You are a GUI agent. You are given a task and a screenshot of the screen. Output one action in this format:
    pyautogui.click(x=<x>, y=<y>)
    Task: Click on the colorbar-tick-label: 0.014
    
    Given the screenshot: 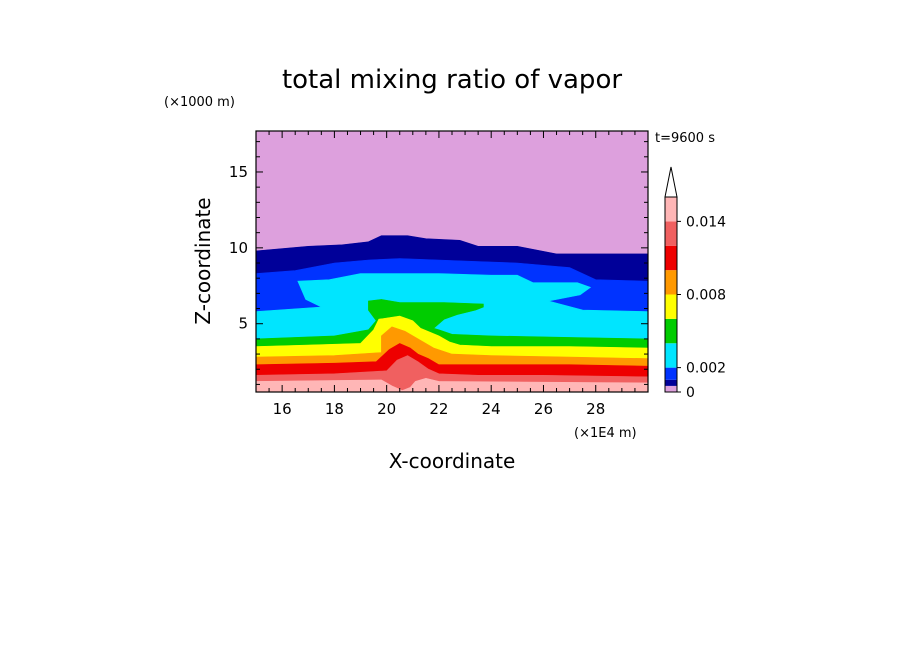 What is the action you would take?
    pyautogui.click(x=706, y=222)
    